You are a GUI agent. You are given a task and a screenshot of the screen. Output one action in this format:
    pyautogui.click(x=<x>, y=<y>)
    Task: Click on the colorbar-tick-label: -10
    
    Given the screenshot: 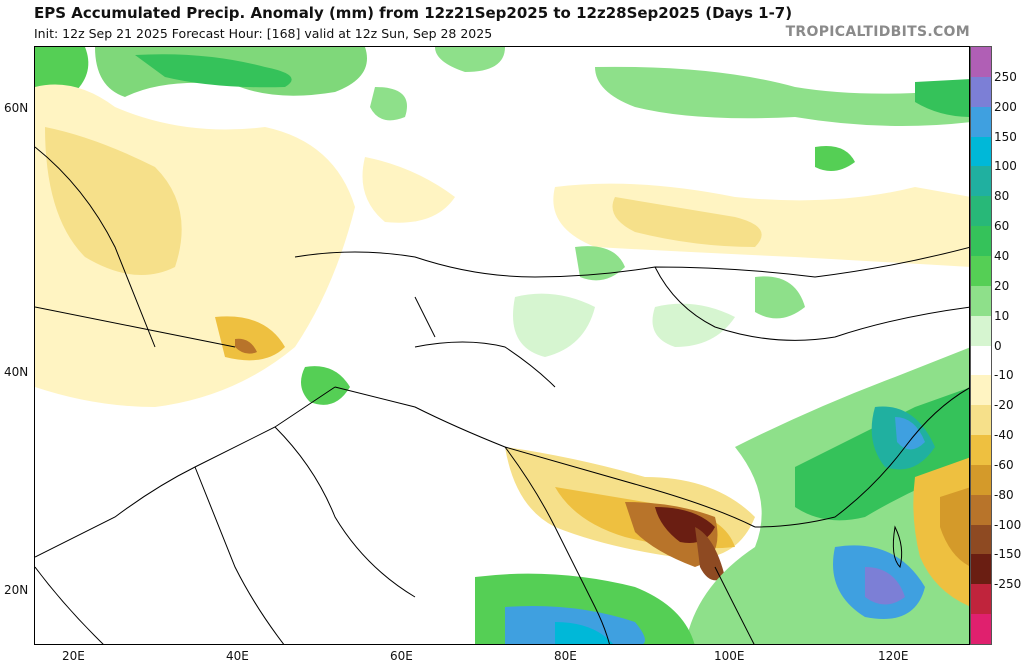 What is the action you would take?
    pyautogui.click(x=1004, y=375)
    